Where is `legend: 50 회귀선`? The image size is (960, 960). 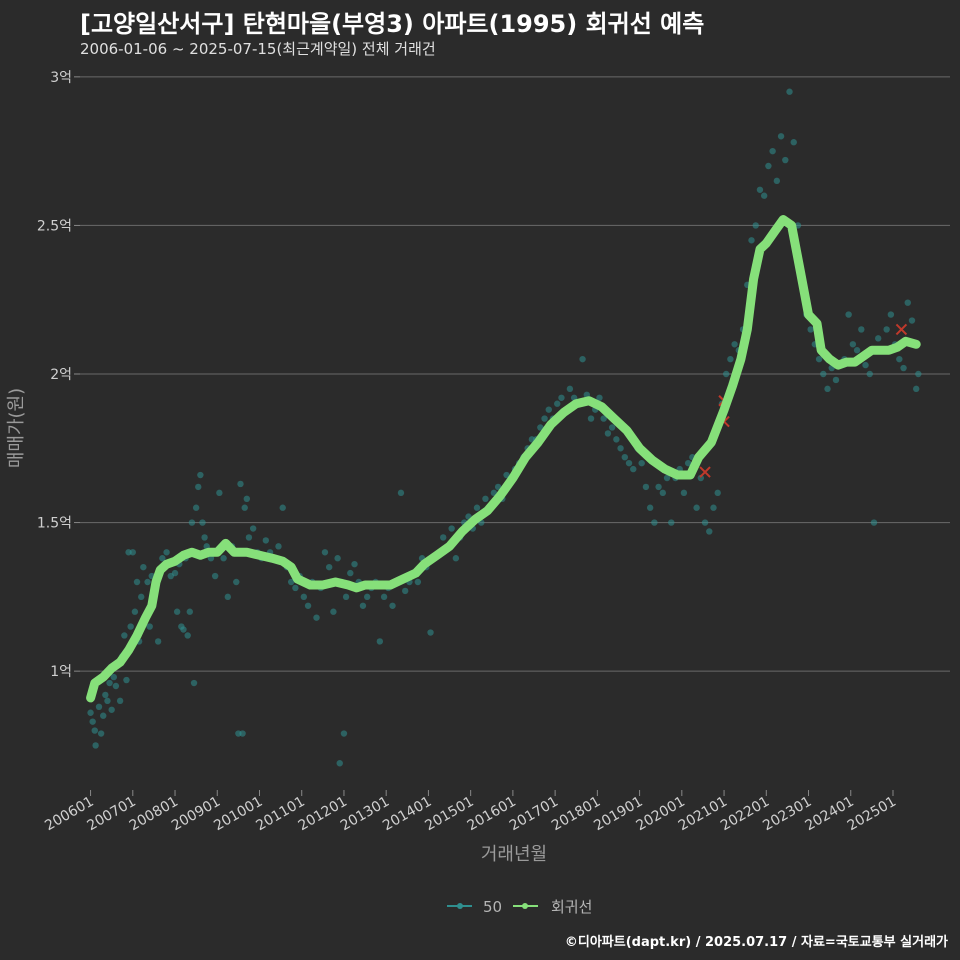
legend: 50 회귀선 is located at coordinates (519, 907).